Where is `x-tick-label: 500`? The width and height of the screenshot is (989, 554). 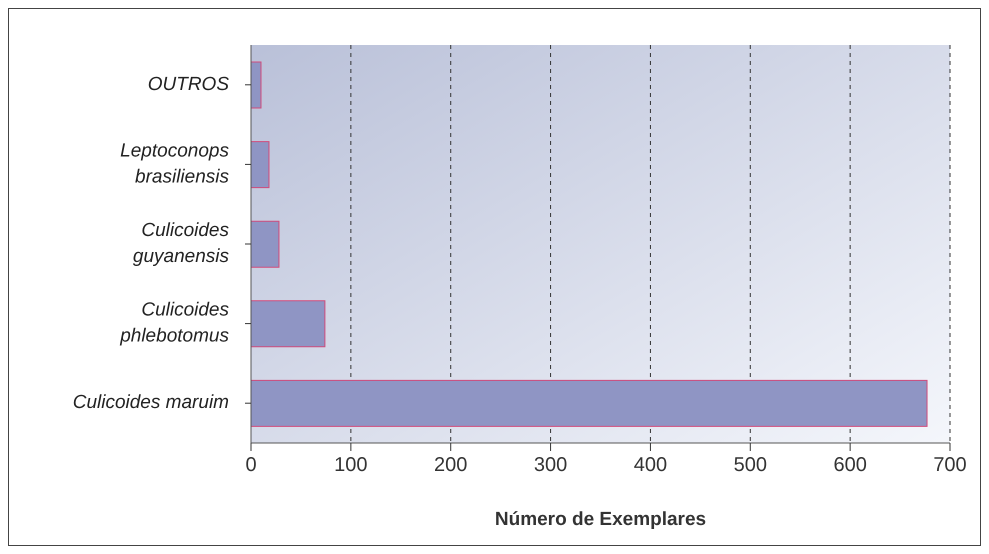 x-tick-label: 500 is located at coordinates (750, 465).